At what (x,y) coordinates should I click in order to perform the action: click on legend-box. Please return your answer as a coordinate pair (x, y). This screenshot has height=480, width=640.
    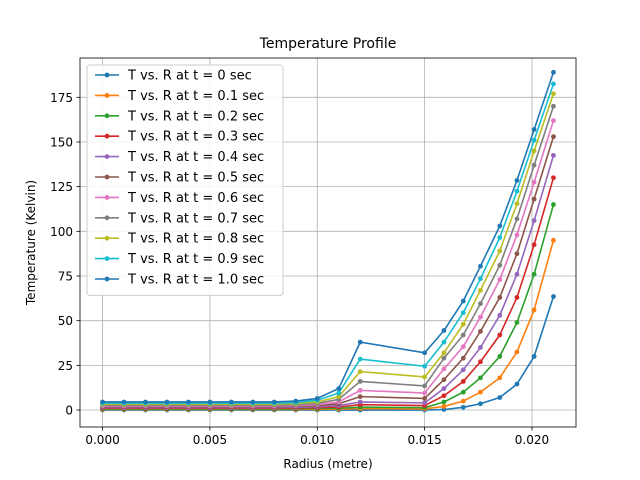
    Looking at the image, I should click on (185, 180).